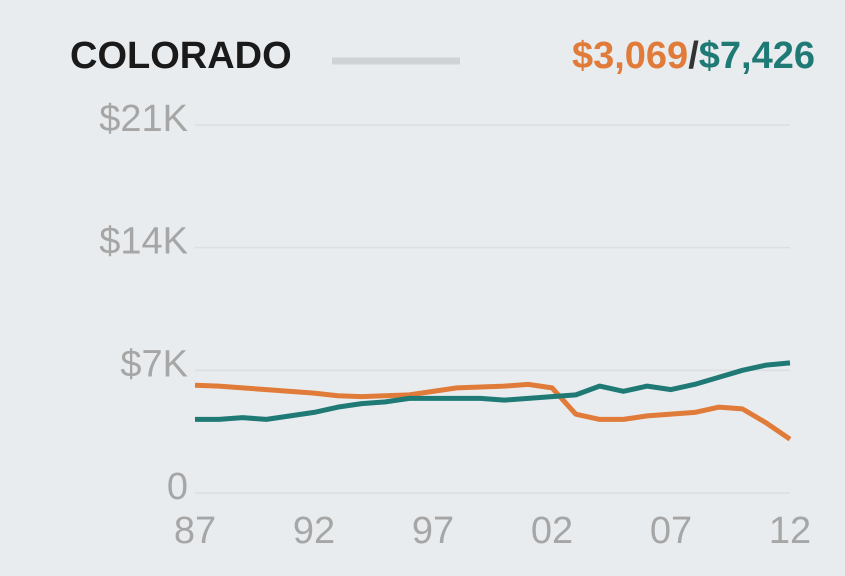 This screenshot has width=845, height=576. What do you see at coordinates (671, 531) in the screenshot?
I see `x-tick-label: 07` at bounding box center [671, 531].